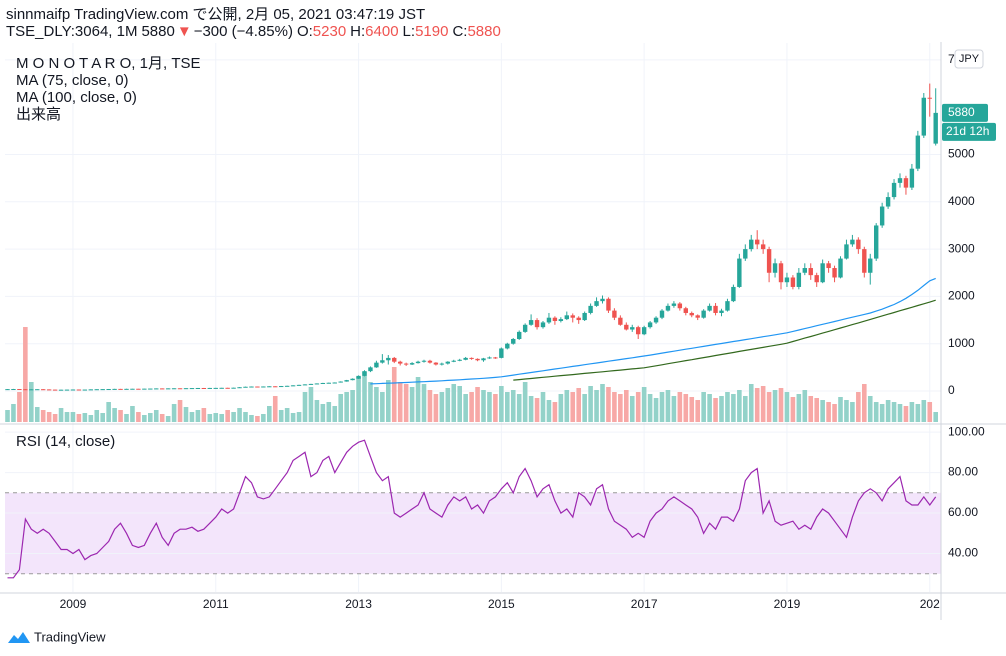  What do you see at coordinates (963, 512) in the screenshot?
I see `rsi-tick-label: 60.00` at bounding box center [963, 512].